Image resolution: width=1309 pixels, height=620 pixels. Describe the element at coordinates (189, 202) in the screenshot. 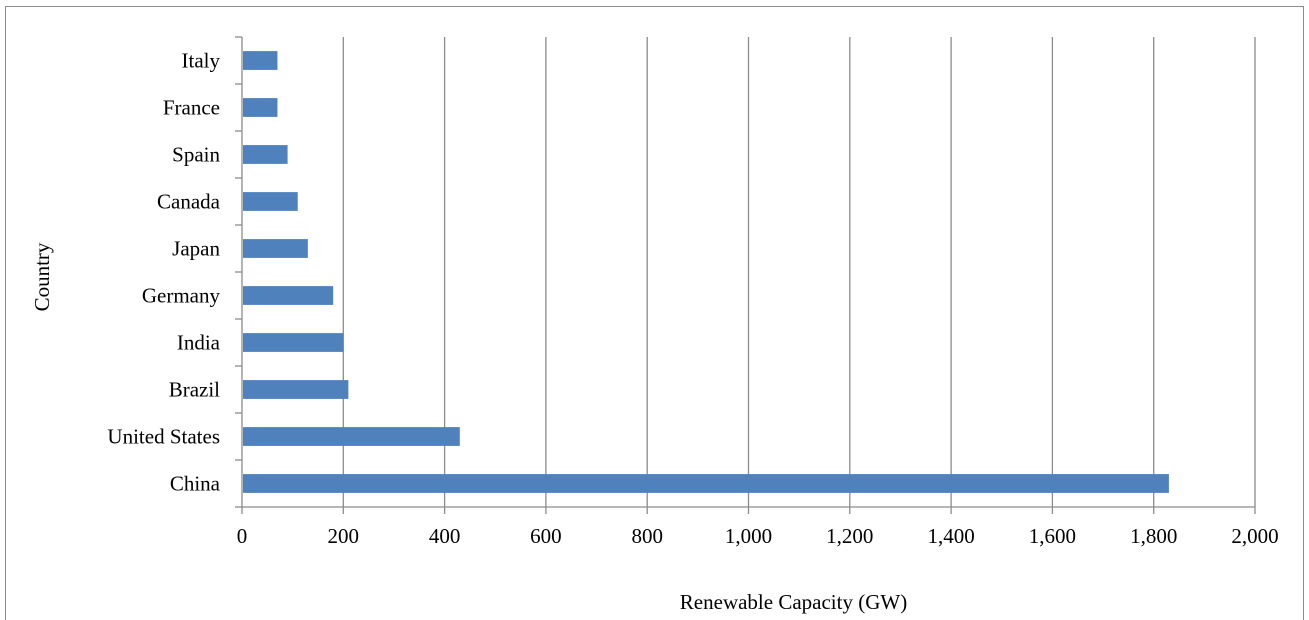

I see `y-tick-label: Canada` at that location.